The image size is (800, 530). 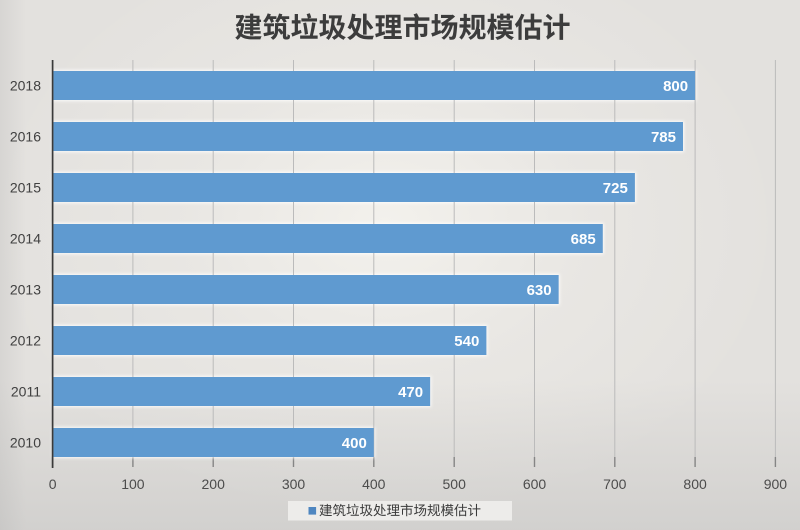 I want to click on svg-text: 2014, so click(x=25, y=239).